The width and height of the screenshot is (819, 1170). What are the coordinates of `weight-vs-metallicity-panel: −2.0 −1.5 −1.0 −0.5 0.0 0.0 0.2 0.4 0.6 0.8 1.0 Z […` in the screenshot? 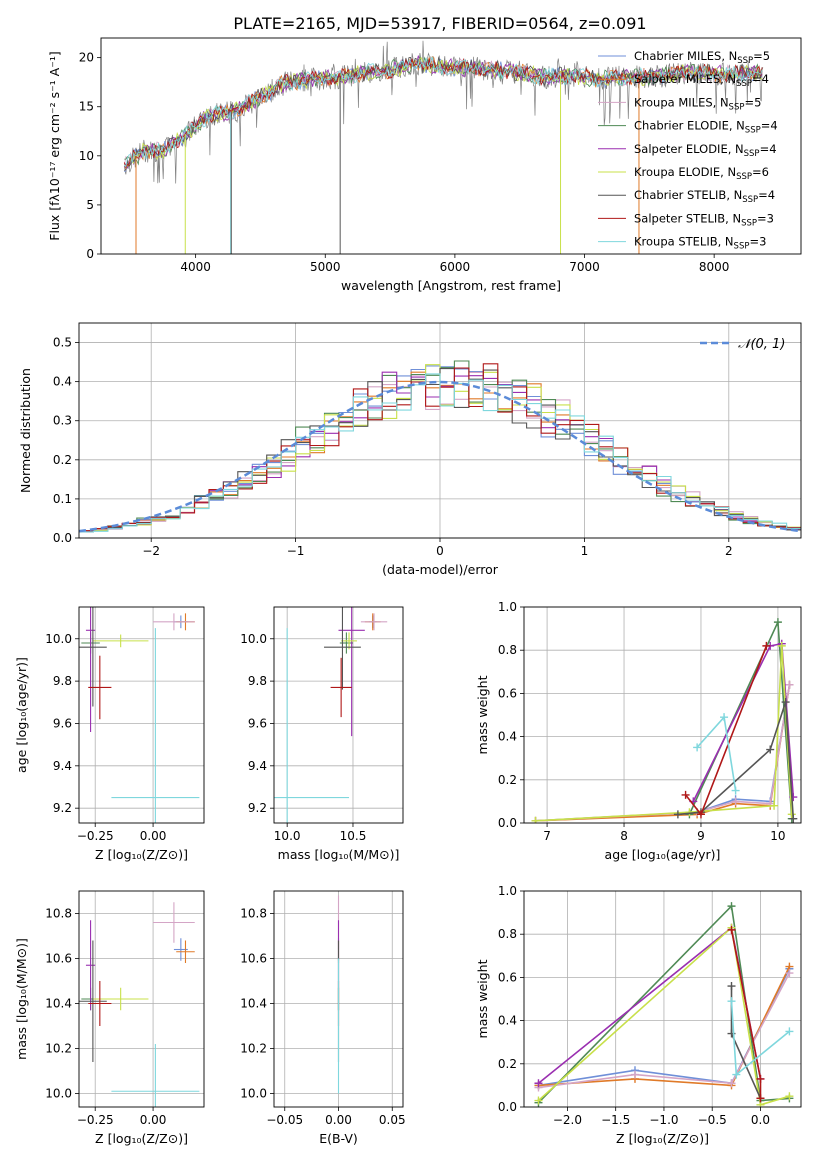 It's located at (638, 1015).